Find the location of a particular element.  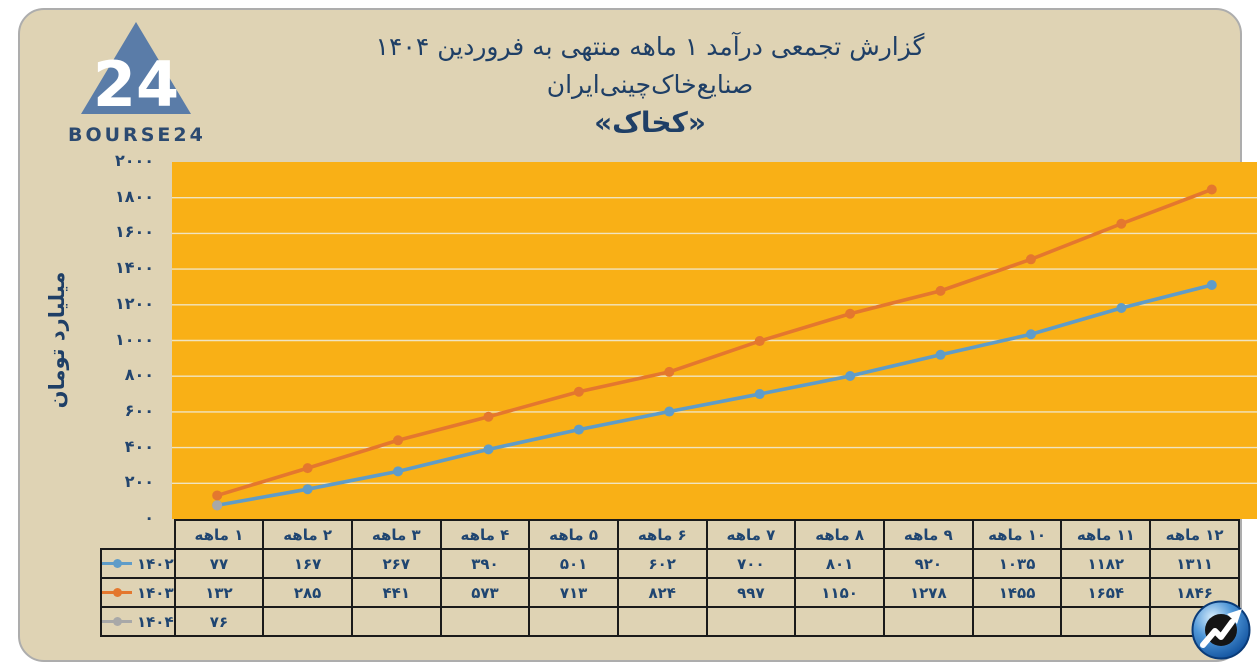

logo-number: 24 is located at coordinates (136, 84).